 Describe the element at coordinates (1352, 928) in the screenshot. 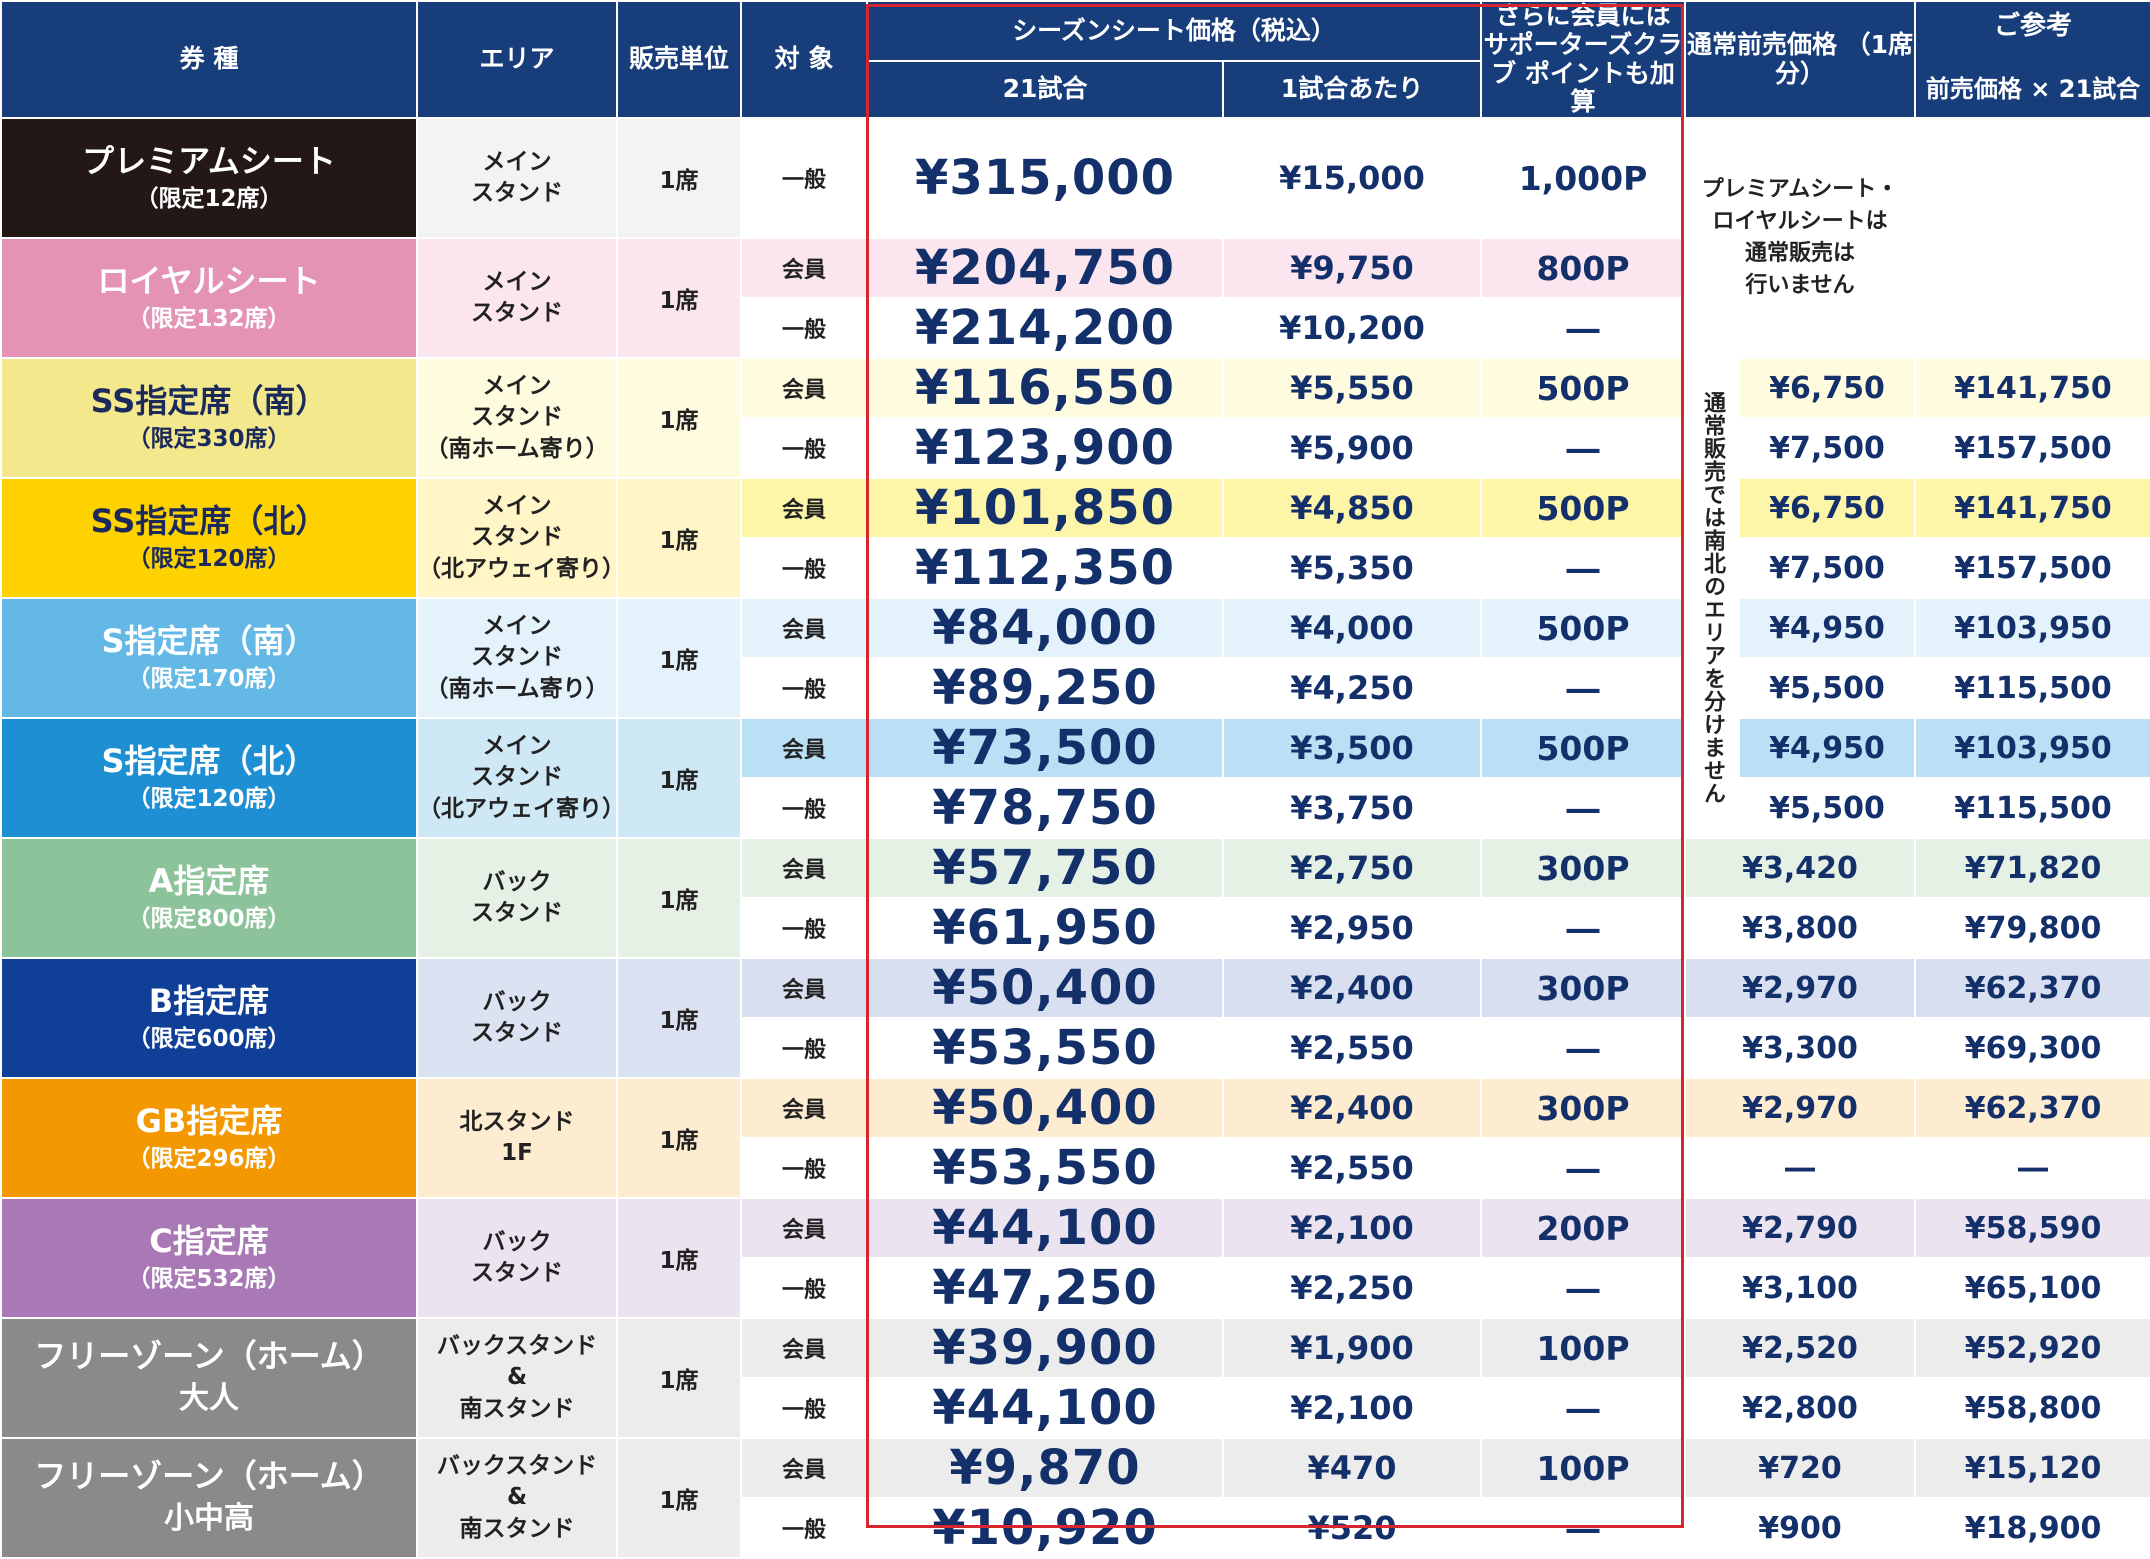

I see `price-per-game: ¥2,950` at that location.